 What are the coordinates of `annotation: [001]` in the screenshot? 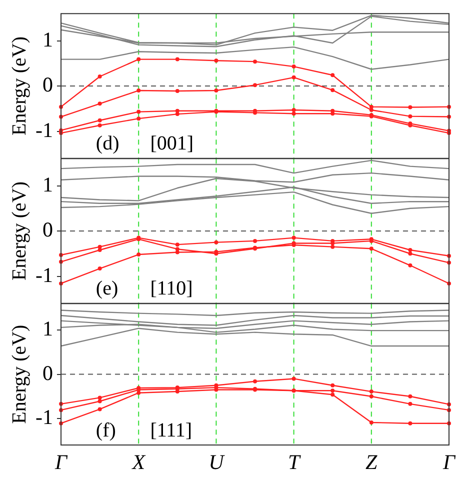 It's located at (172, 143).